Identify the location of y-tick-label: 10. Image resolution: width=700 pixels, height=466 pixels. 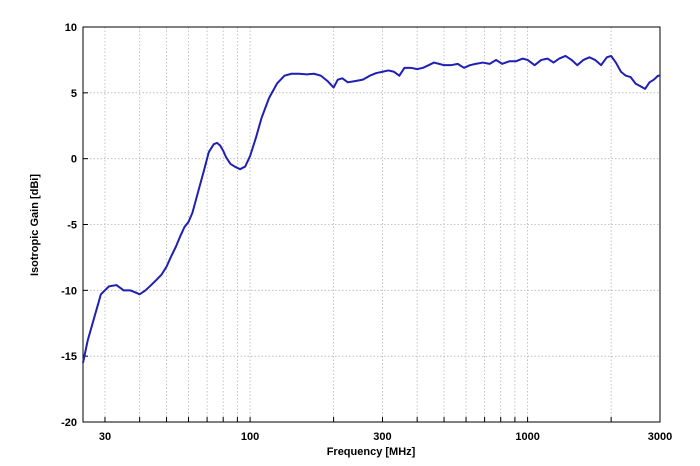
(71, 28).